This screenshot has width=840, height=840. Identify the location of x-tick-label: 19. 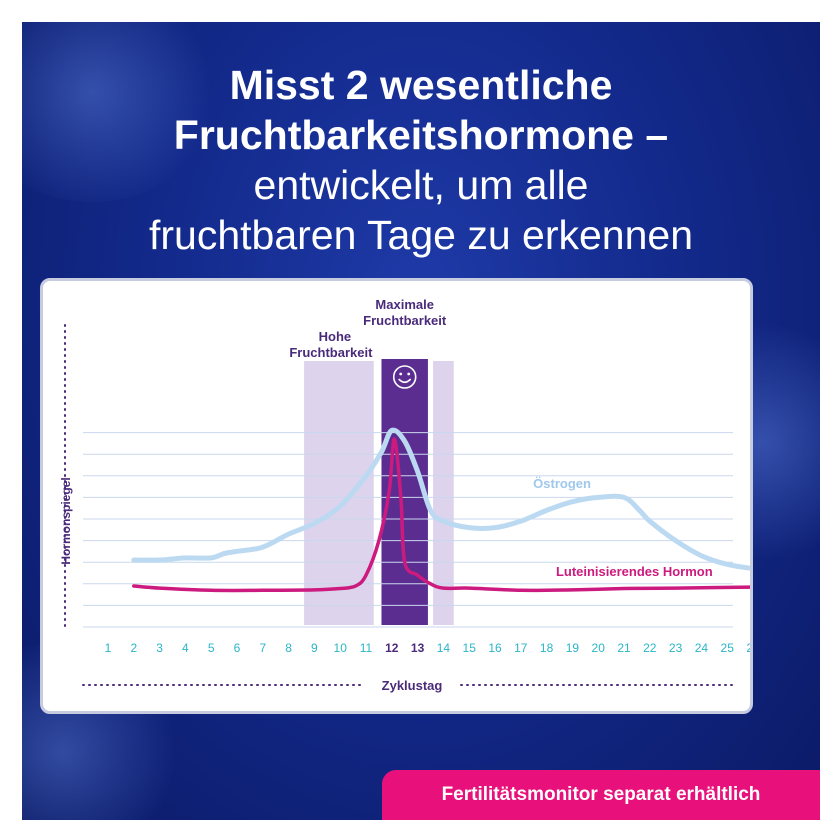
(573, 648).